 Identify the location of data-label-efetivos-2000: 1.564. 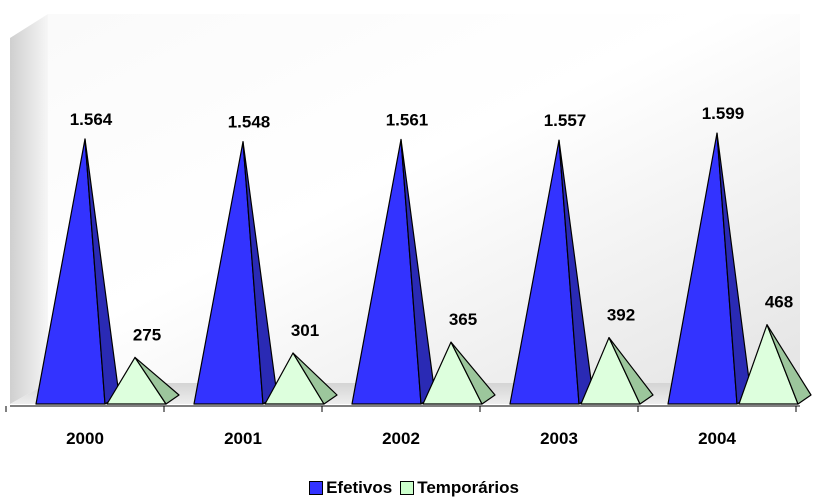
(91, 119).